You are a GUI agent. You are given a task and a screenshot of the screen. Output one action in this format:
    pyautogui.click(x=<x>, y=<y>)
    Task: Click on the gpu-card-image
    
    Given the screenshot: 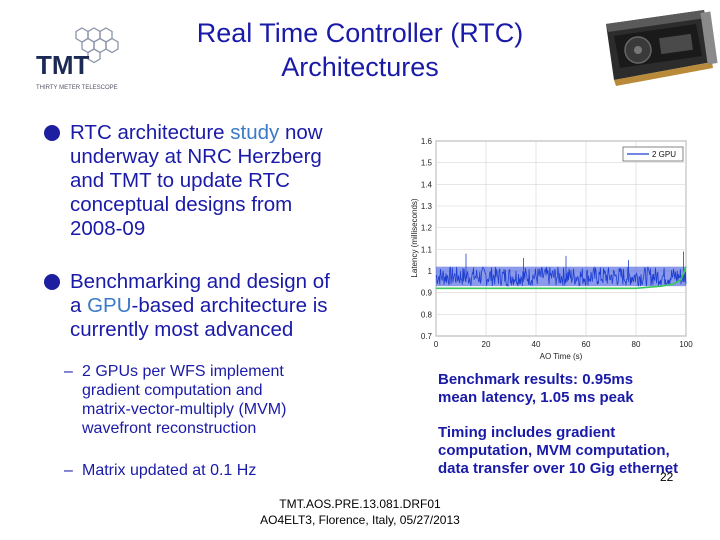 What is the action you would take?
    pyautogui.click(x=662, y=48)
    